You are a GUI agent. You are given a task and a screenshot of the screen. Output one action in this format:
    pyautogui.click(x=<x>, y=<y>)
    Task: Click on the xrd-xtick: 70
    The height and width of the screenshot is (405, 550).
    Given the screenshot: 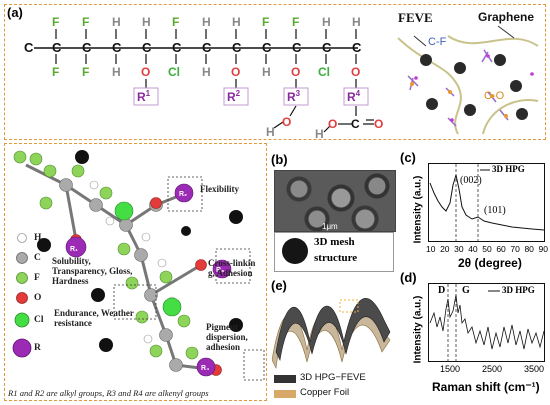 What is the action you would take?
    pyautogui.click(x=515, y=249)
    